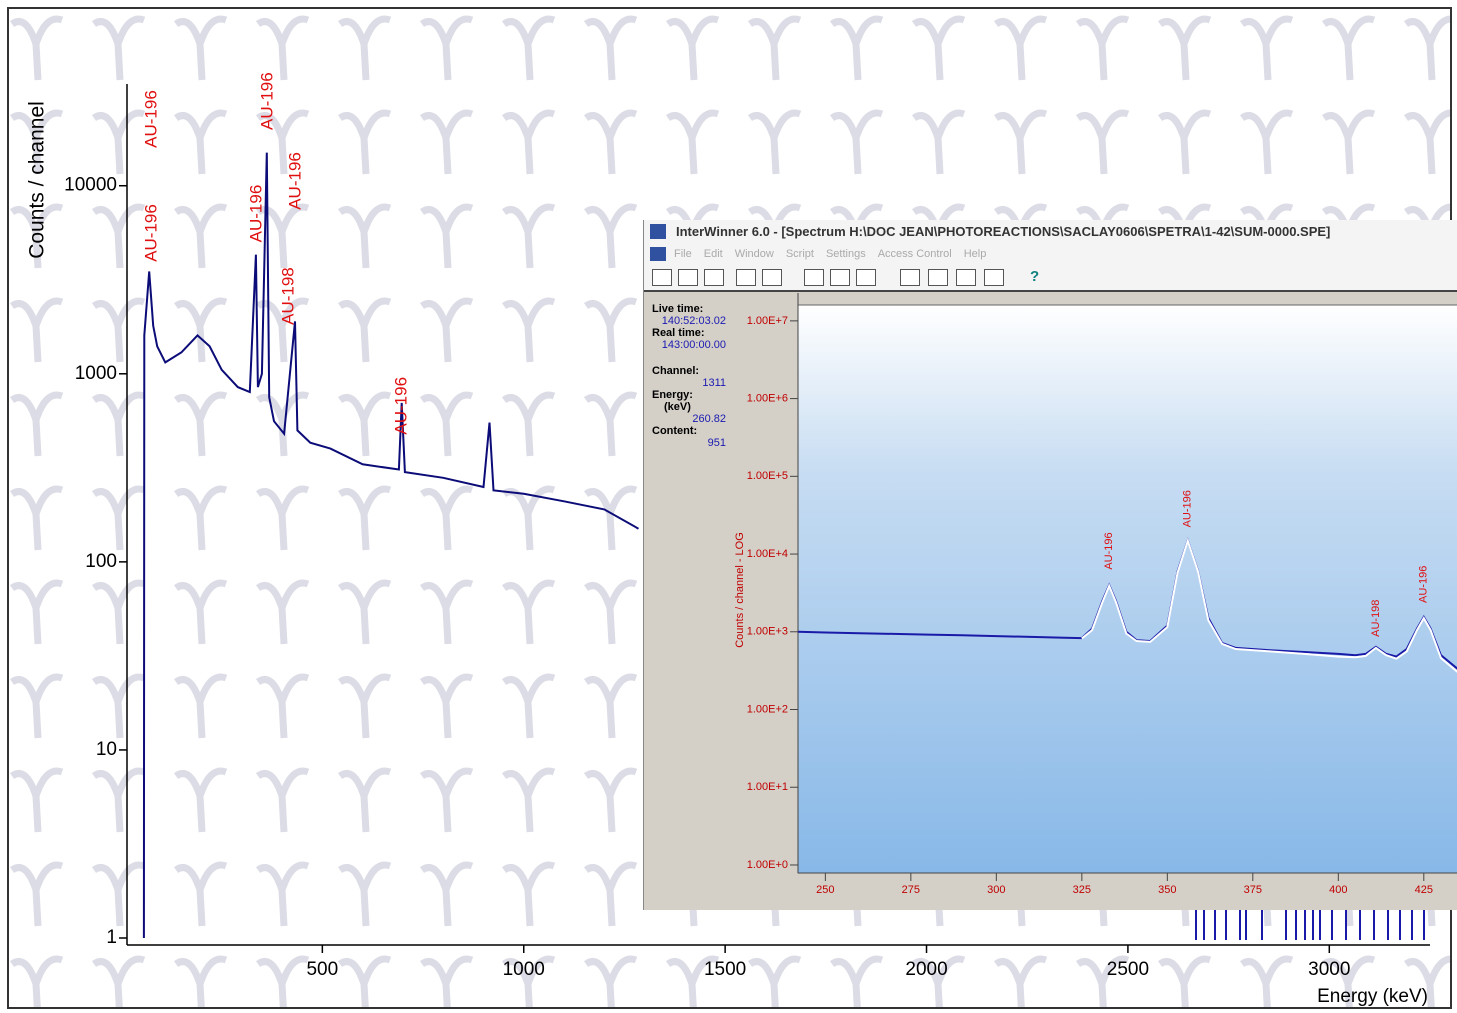 This screenshot has width=1457, height=1013. I want to click on x-tick-label: 325, so click(1082, 890).